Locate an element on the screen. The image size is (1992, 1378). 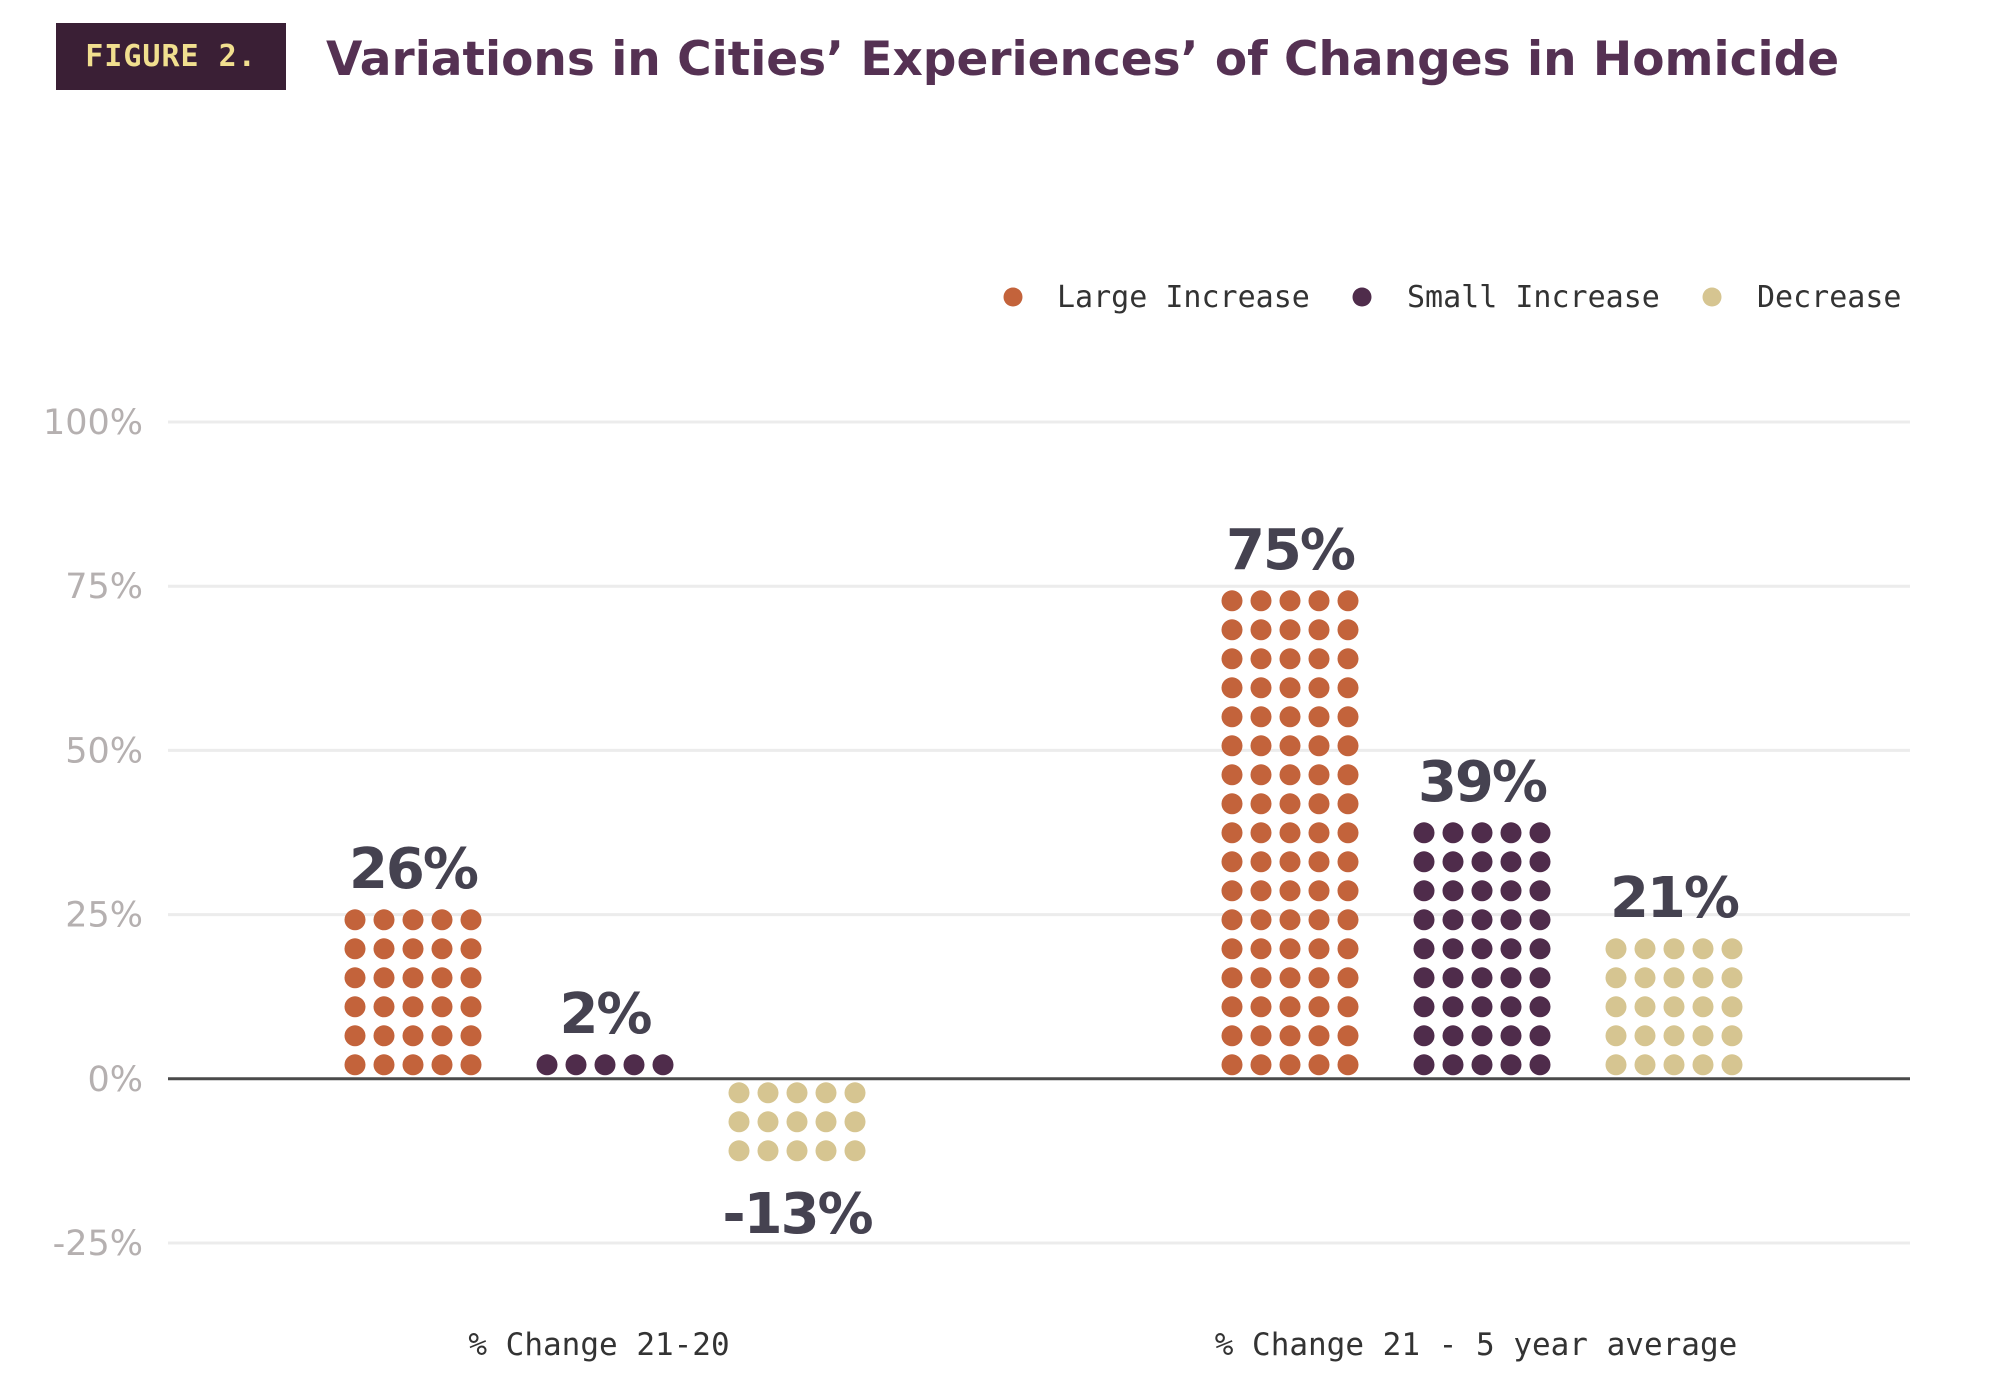
legend-label: Decrease is located at coordinates (1829, 297).